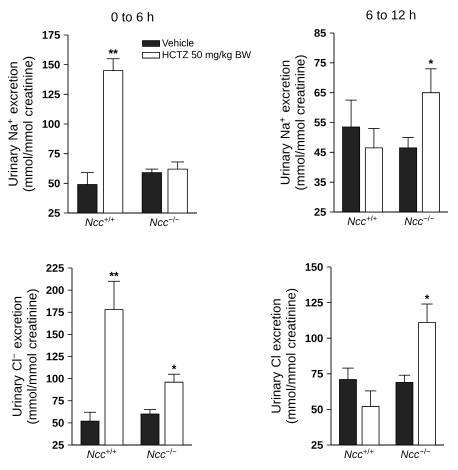  Describe the element at coordinates (55, 290) in the screenshot. I see `y-tick-label: 200` at that location.